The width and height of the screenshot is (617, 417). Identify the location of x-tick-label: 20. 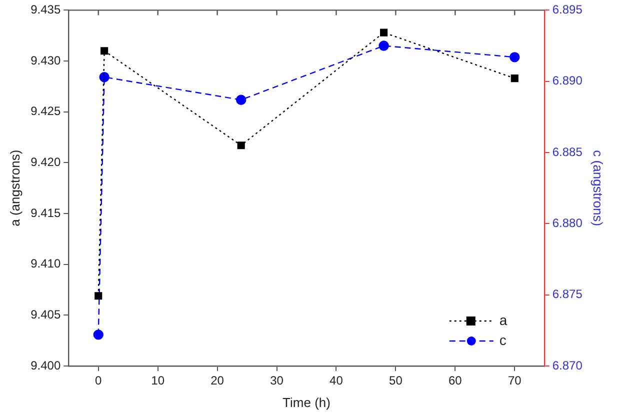
(217, 381).